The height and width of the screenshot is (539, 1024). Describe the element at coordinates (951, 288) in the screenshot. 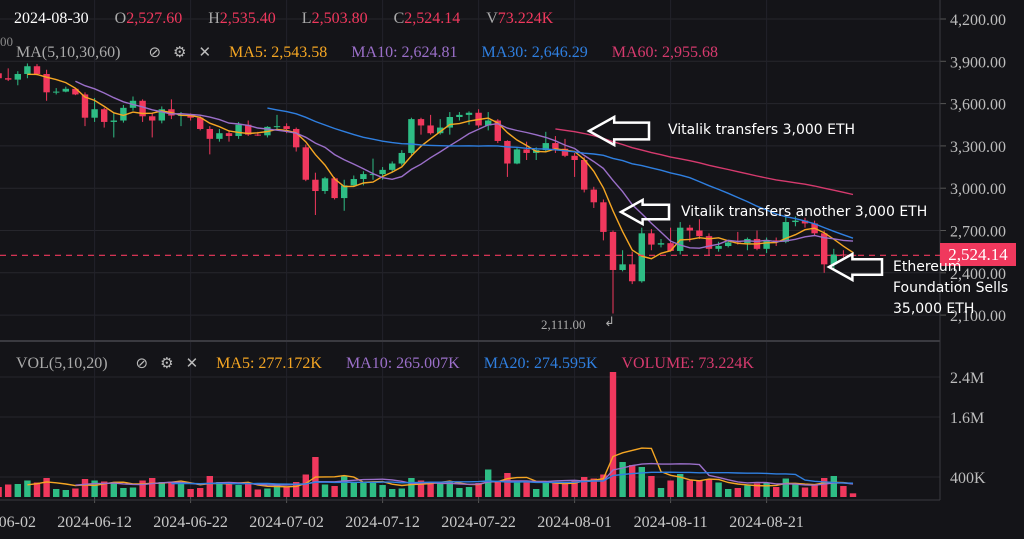

I see `annotation-ef-sells: Ethereum Foundation Sells 35,000 ETH` at that location.